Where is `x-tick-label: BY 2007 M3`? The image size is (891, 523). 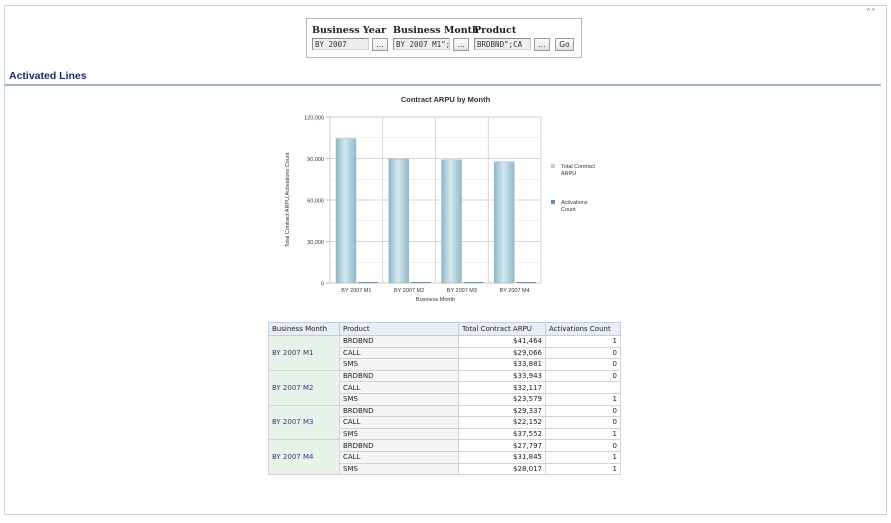 x-tick-label: BY 2007 M3 is located at coordinates (462, 291).